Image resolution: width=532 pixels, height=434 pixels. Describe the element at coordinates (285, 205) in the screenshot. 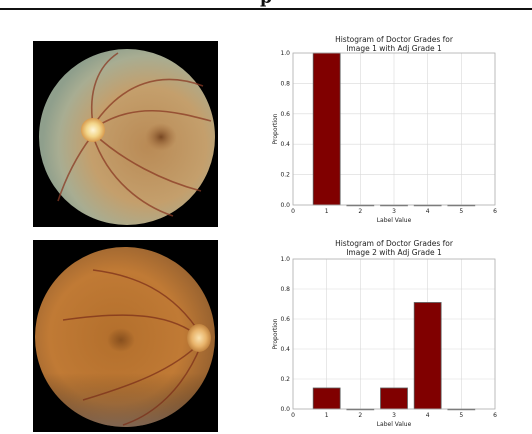

I see `chart-1-y-tick-label: 0.0` at that location.